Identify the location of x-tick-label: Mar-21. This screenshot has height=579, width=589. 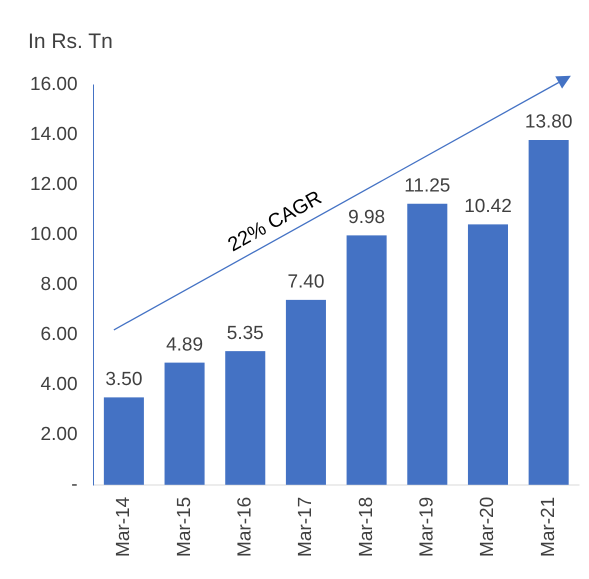
(548, 527).